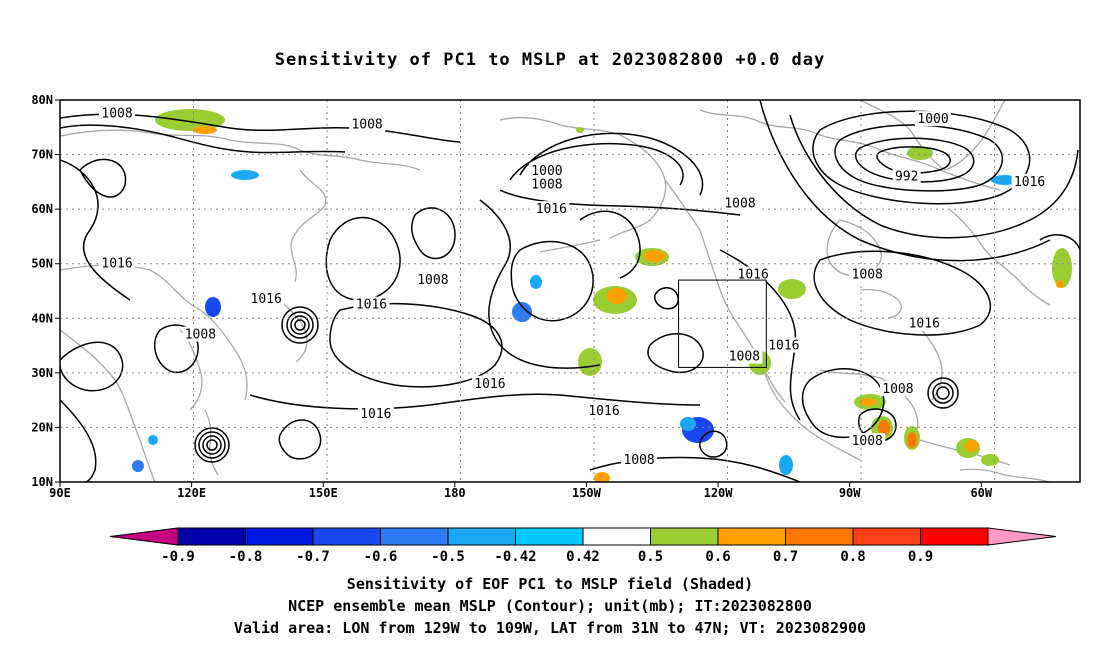 This screenshot has width=1100, height=650. Describe the element at coordinates (981, 493) in the screenshot. I see `lon-label: 60W` at that location.